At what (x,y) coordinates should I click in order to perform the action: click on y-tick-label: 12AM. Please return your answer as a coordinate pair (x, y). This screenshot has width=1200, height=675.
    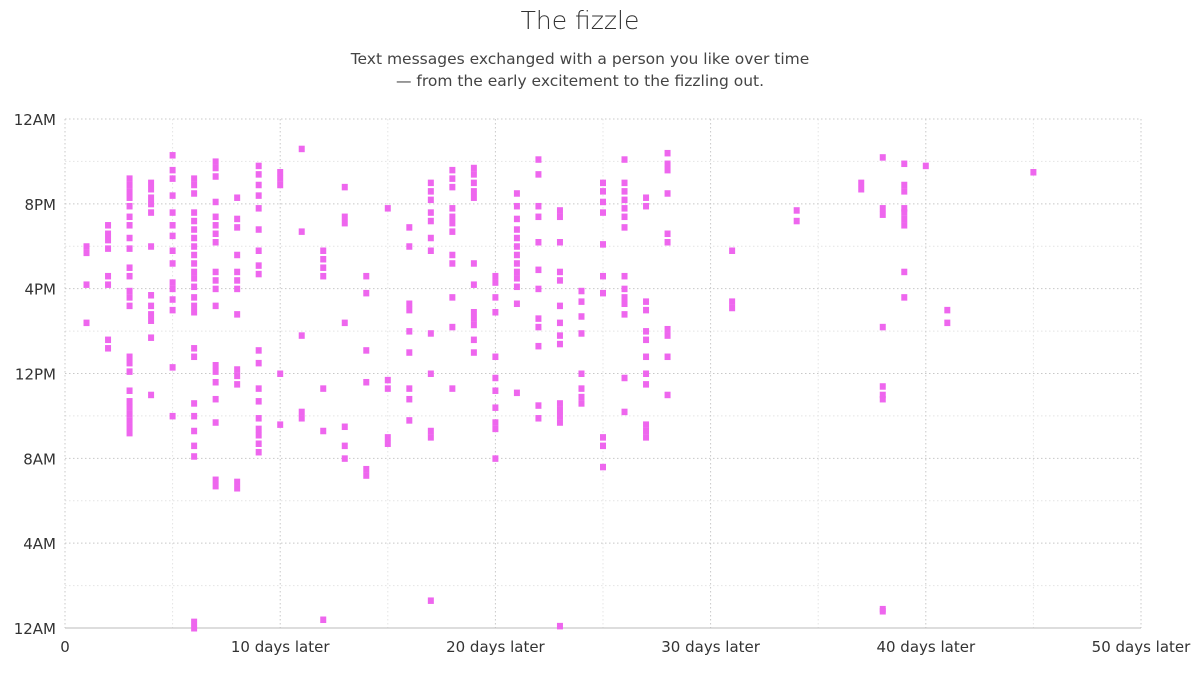
    Looking at the image, I should click on (35, 120).